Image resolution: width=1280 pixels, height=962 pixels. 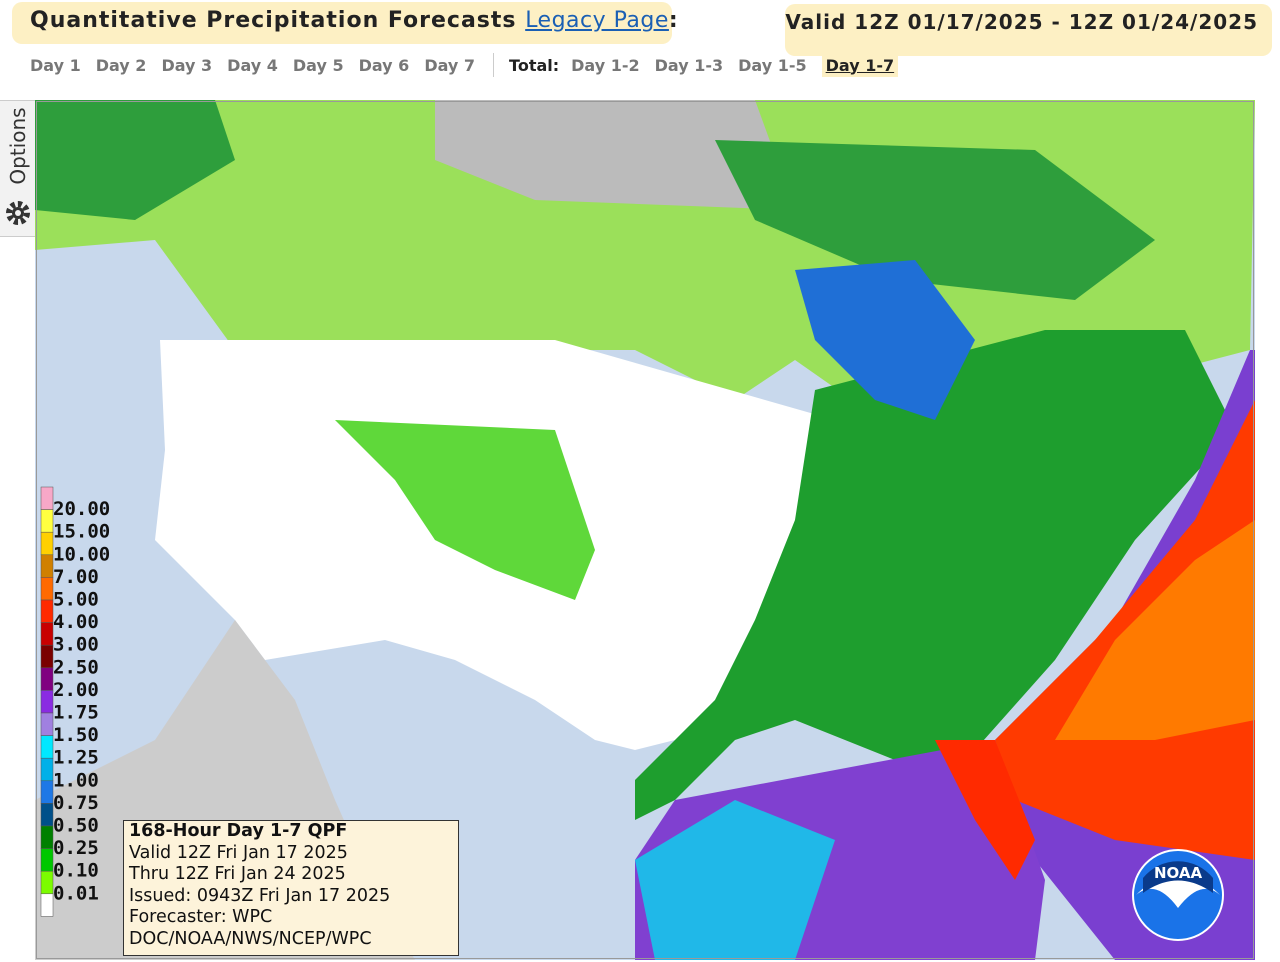 What do you see at coordinates (318, 65) in the screenshot?
I see `day-tab: Day 5` at bounding box center [318, 65].